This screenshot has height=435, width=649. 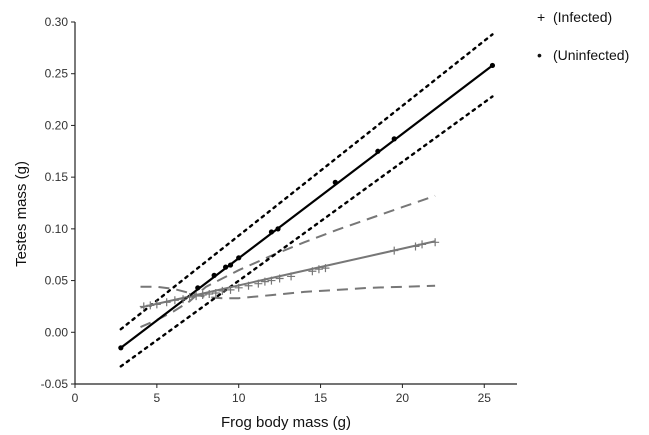 I want to click on y-tick-label: 0.15, so click(x=57, y=177).